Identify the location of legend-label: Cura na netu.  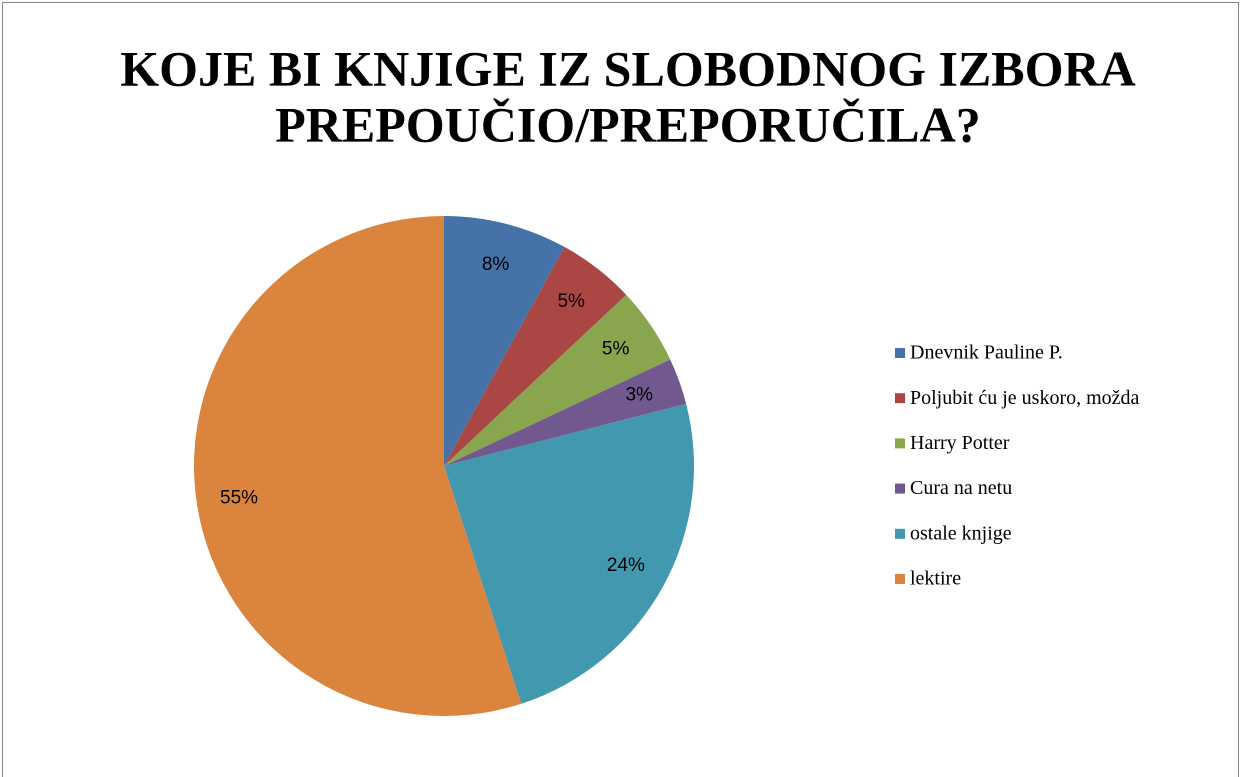
(961, 488).